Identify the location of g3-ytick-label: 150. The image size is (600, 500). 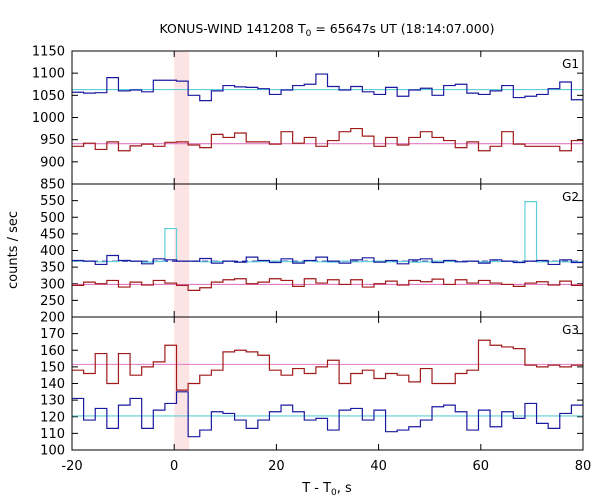
(52, 367).